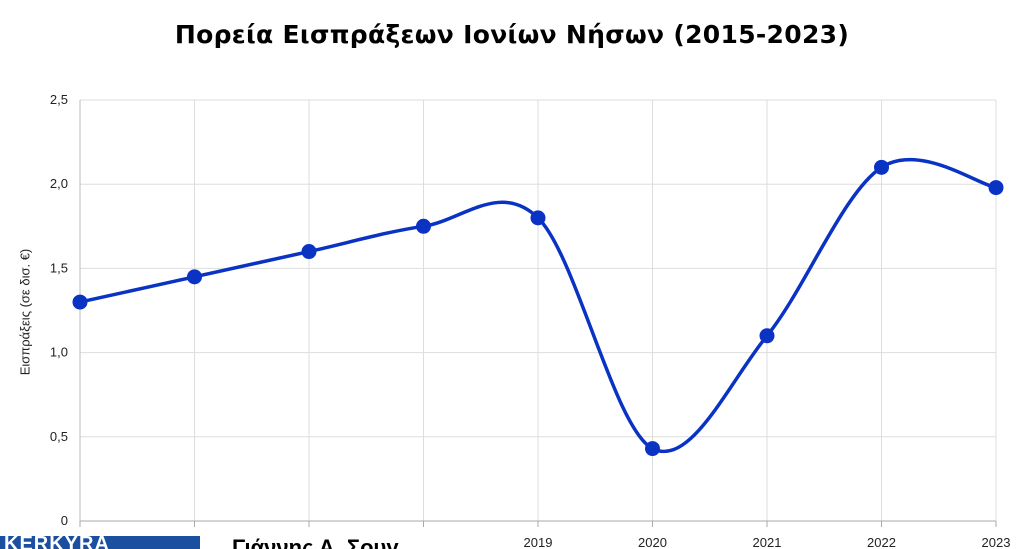 The width and height of the screenshot is (1024, 549). What do you see at coordinates (881, 542) in the screenshot?
I see `x-tick-label: 2022` at bounding box center [881, 542].